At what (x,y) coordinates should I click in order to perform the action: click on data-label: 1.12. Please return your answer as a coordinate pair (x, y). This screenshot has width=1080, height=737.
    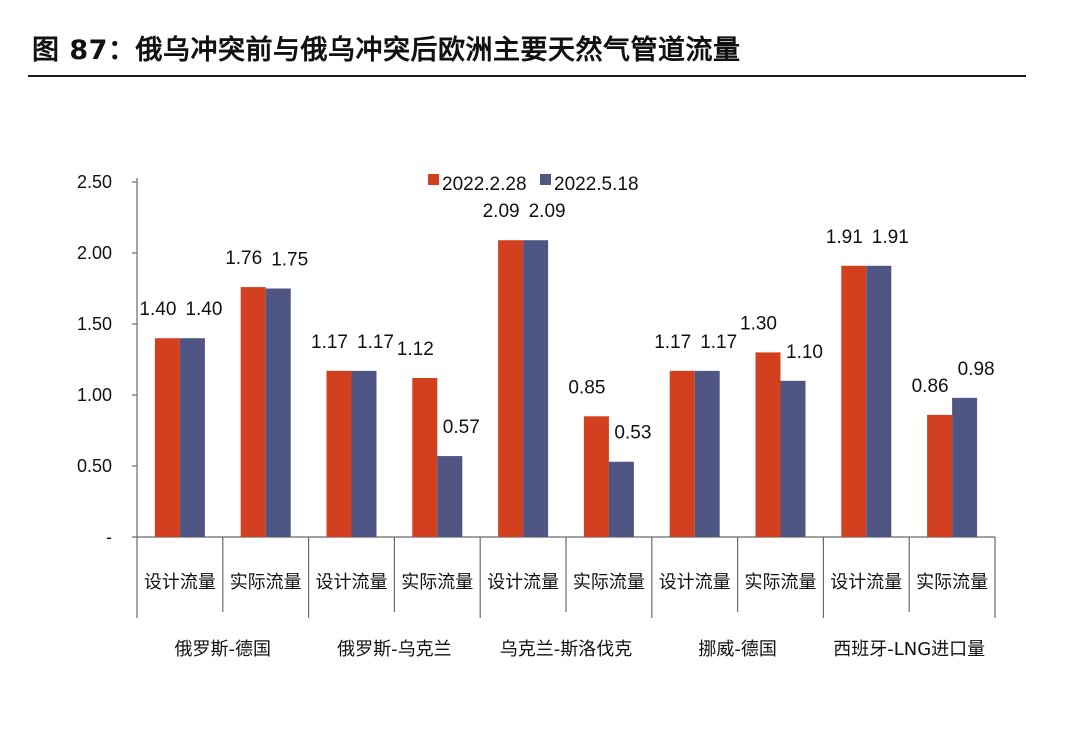
    Looking at the image, I should click on (415, 349).